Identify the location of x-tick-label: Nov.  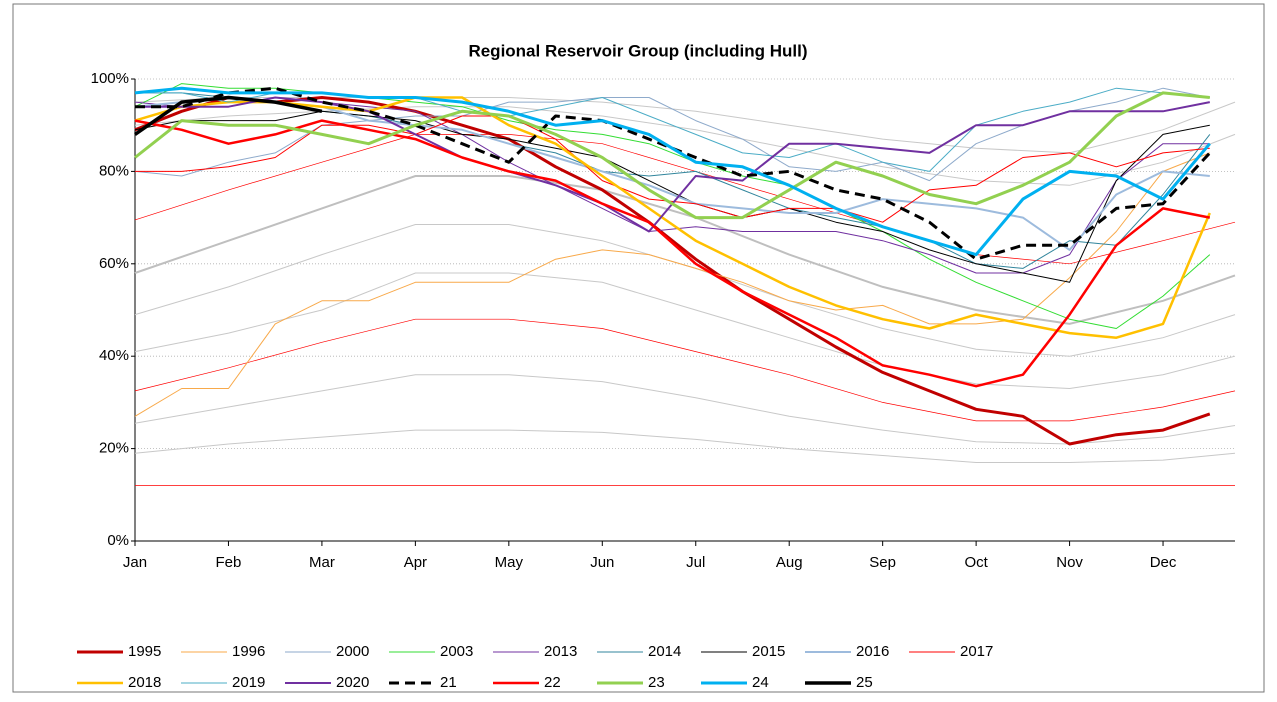
(1069, 562).